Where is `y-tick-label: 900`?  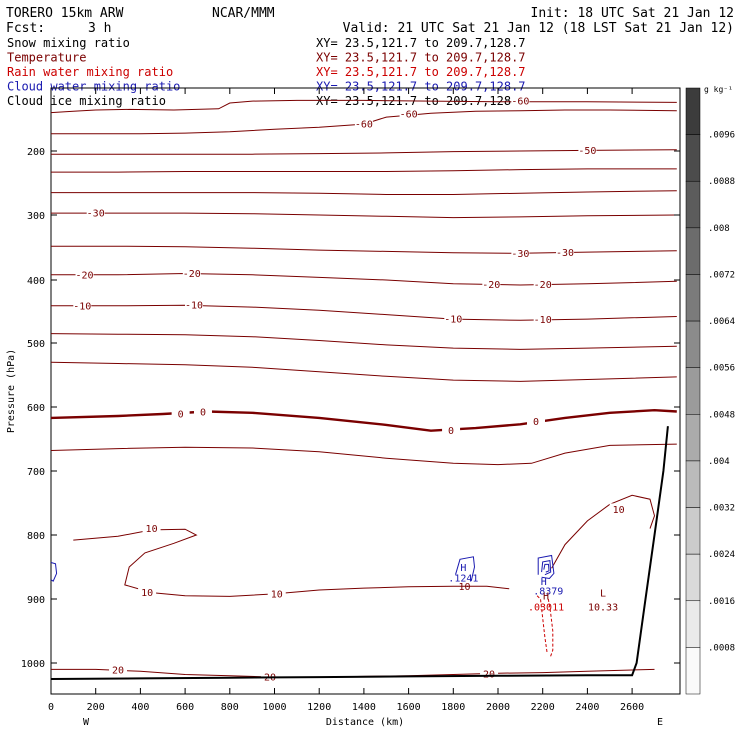 y-tick-label: 900 is located at coordinates (36, 600).